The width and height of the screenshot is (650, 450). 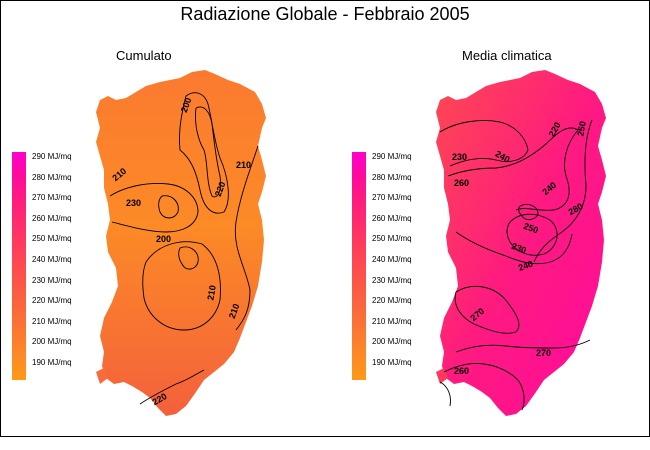 I want to click on contour-right-270-west, so click(x=487, y=309).